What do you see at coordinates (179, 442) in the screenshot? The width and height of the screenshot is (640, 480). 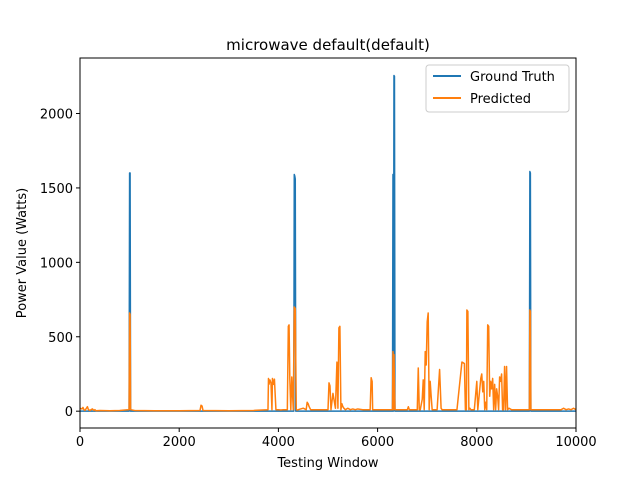 I see `x-tick-label: 2000` at bounding box center [179, 442].